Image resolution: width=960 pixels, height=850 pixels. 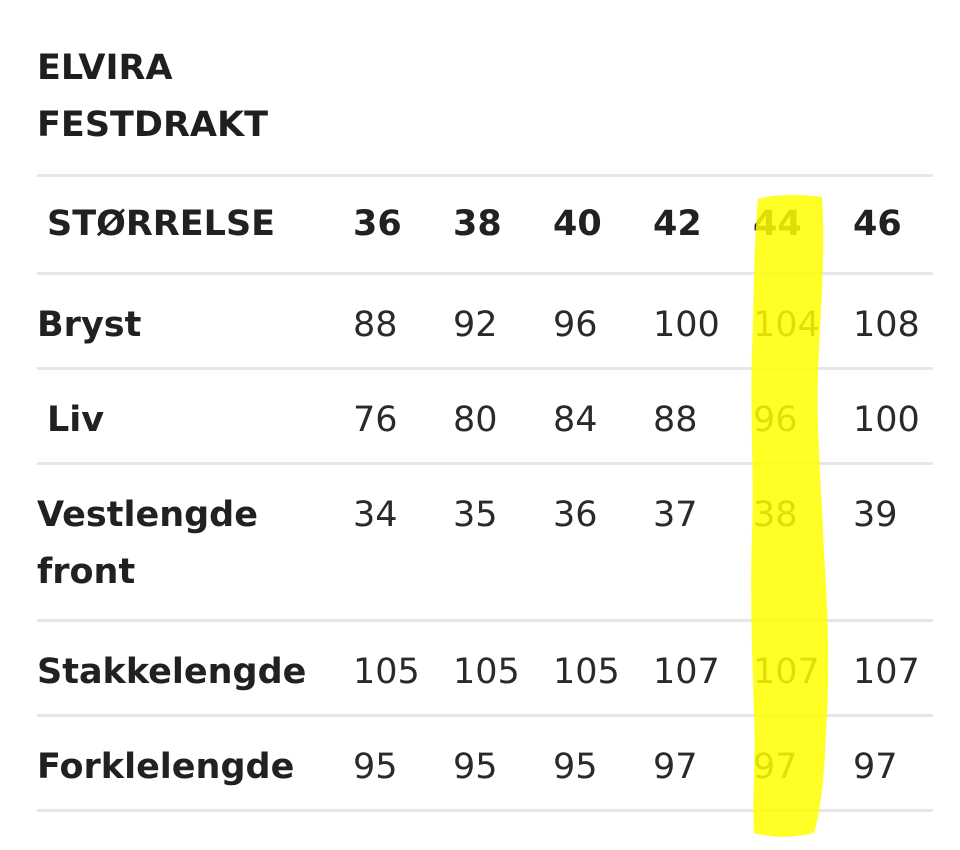 What do you see at coordinates (195, 763) in the screenshot?
I see `row-label-forklelengde: Forklelengde` at bounding box center [195, 763].